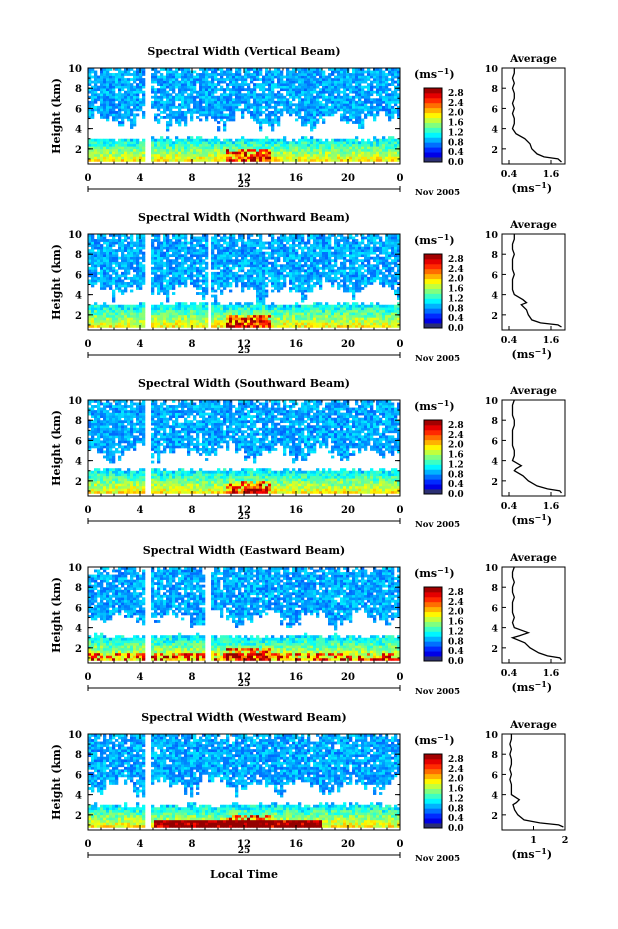  What do you see at coordinates (78, 130) in the screenshot?
I see `y-tick-label: 4` at bounding box center [78, 130].